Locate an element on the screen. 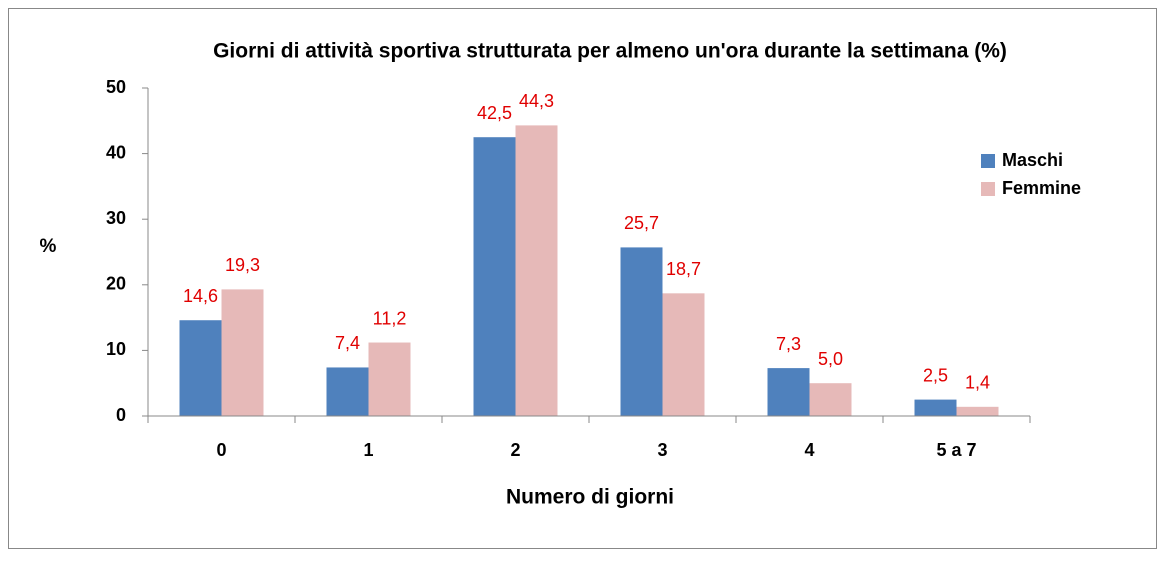 This screenshot has width=1165, height=562. x-tick-label: 0 is located at coordinates (221, 450).